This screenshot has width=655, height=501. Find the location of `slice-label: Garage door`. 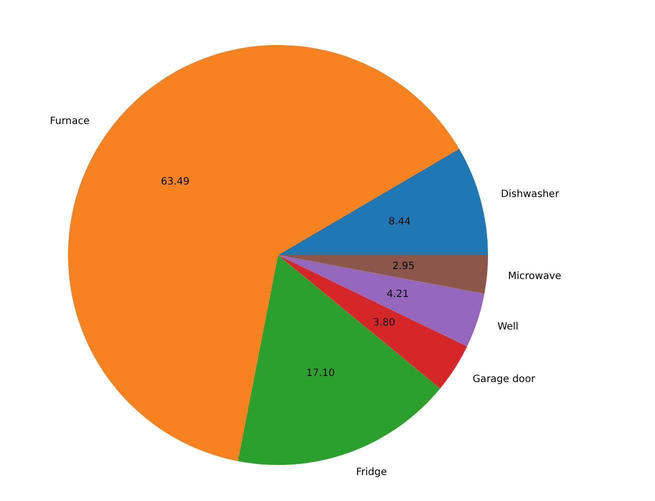

slice-label: Garage door is located at coordinates (504, 380).